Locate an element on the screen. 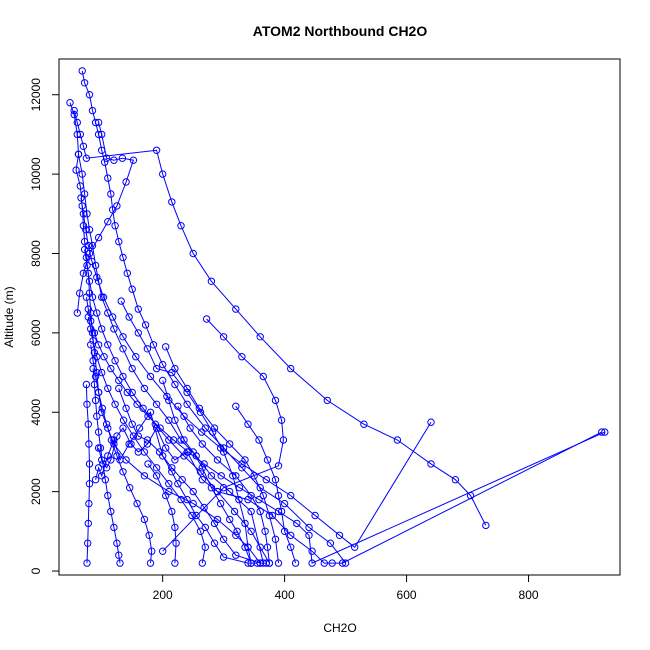 This screenshot has width=650, height=650. chart-title: ATOM2 Northbound CH2O is located at coordinates (340, 31).